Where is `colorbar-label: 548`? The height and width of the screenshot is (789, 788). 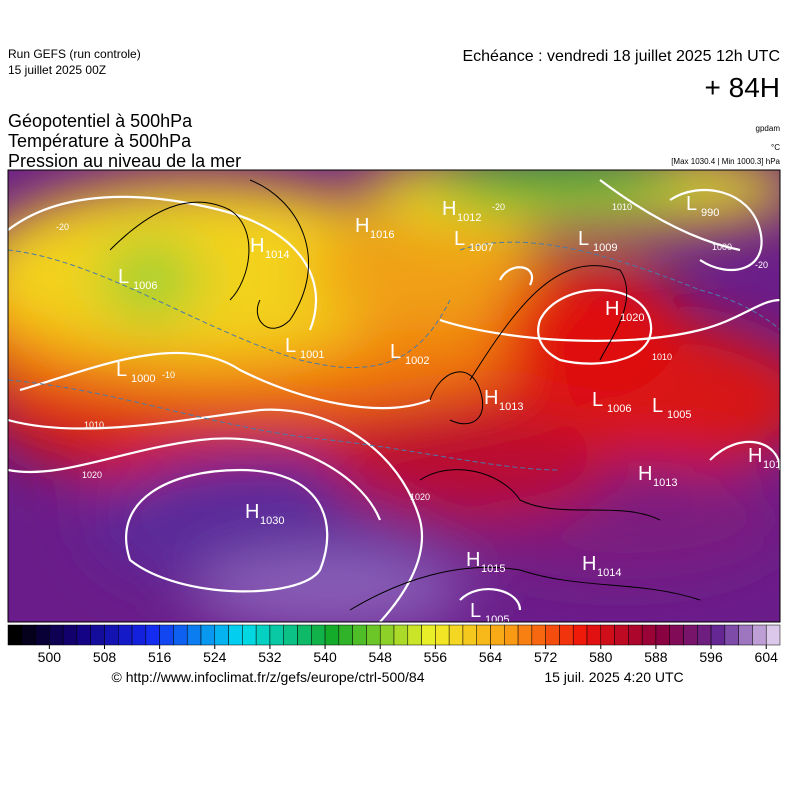 colorbar-label: 548 is located at coordinates (381, 657).